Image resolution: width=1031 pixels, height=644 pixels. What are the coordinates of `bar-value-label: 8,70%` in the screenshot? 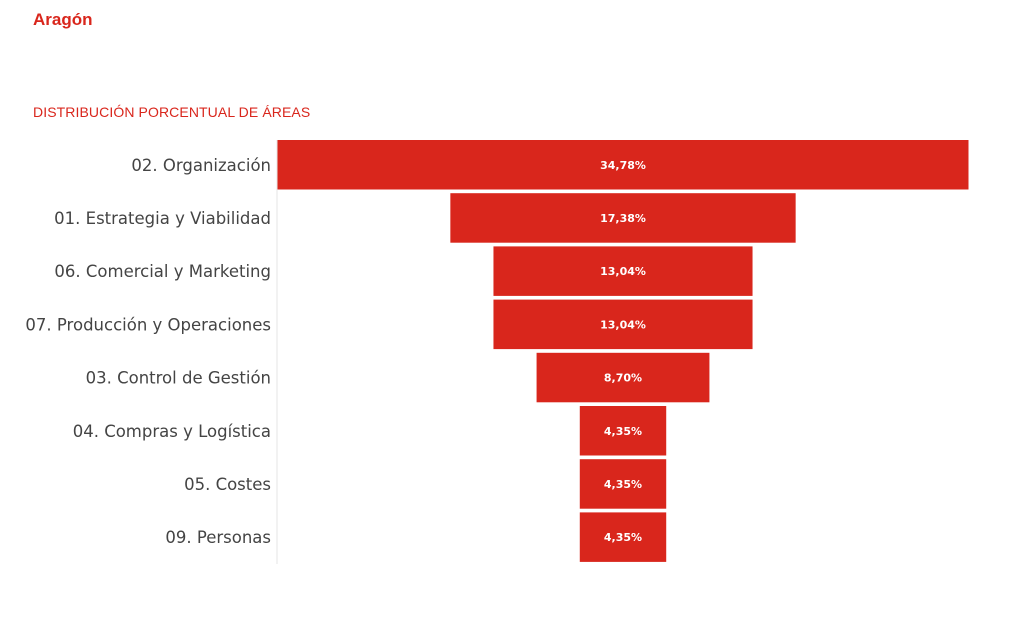 It's located at (623, 378).